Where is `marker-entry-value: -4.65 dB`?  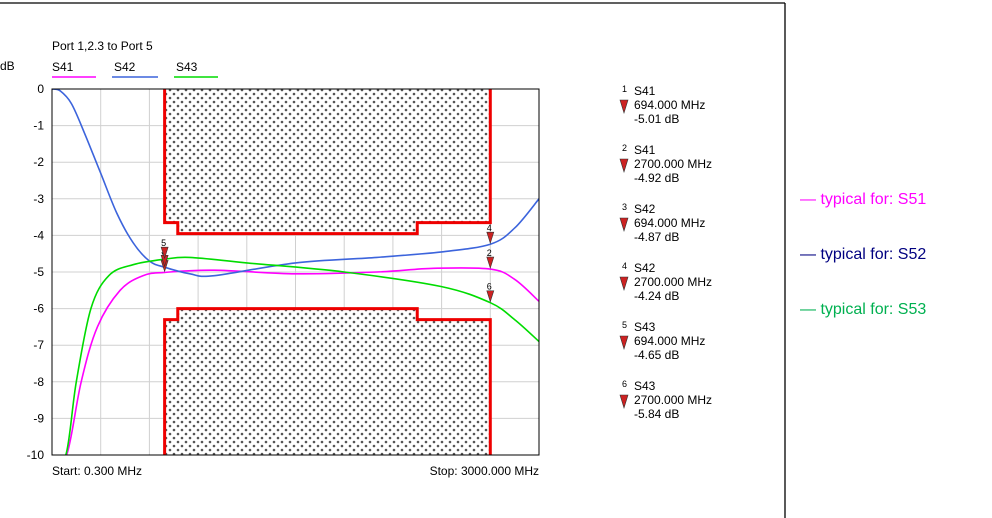 marker-entry-value: -4.65 dB is located at coordinates (656, 355).